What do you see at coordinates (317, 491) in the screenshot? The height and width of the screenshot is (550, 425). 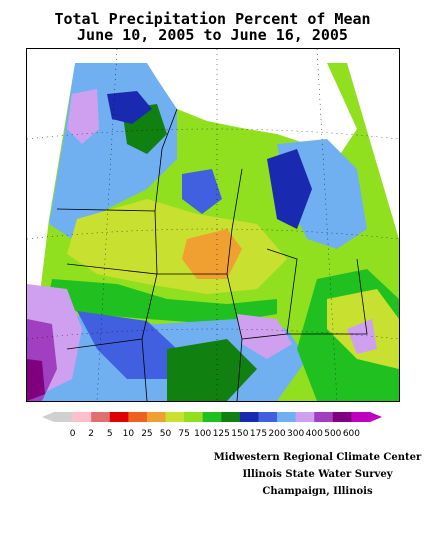 I see `credit-location: Champaign, Illinois` at bounding box center [317, 491].